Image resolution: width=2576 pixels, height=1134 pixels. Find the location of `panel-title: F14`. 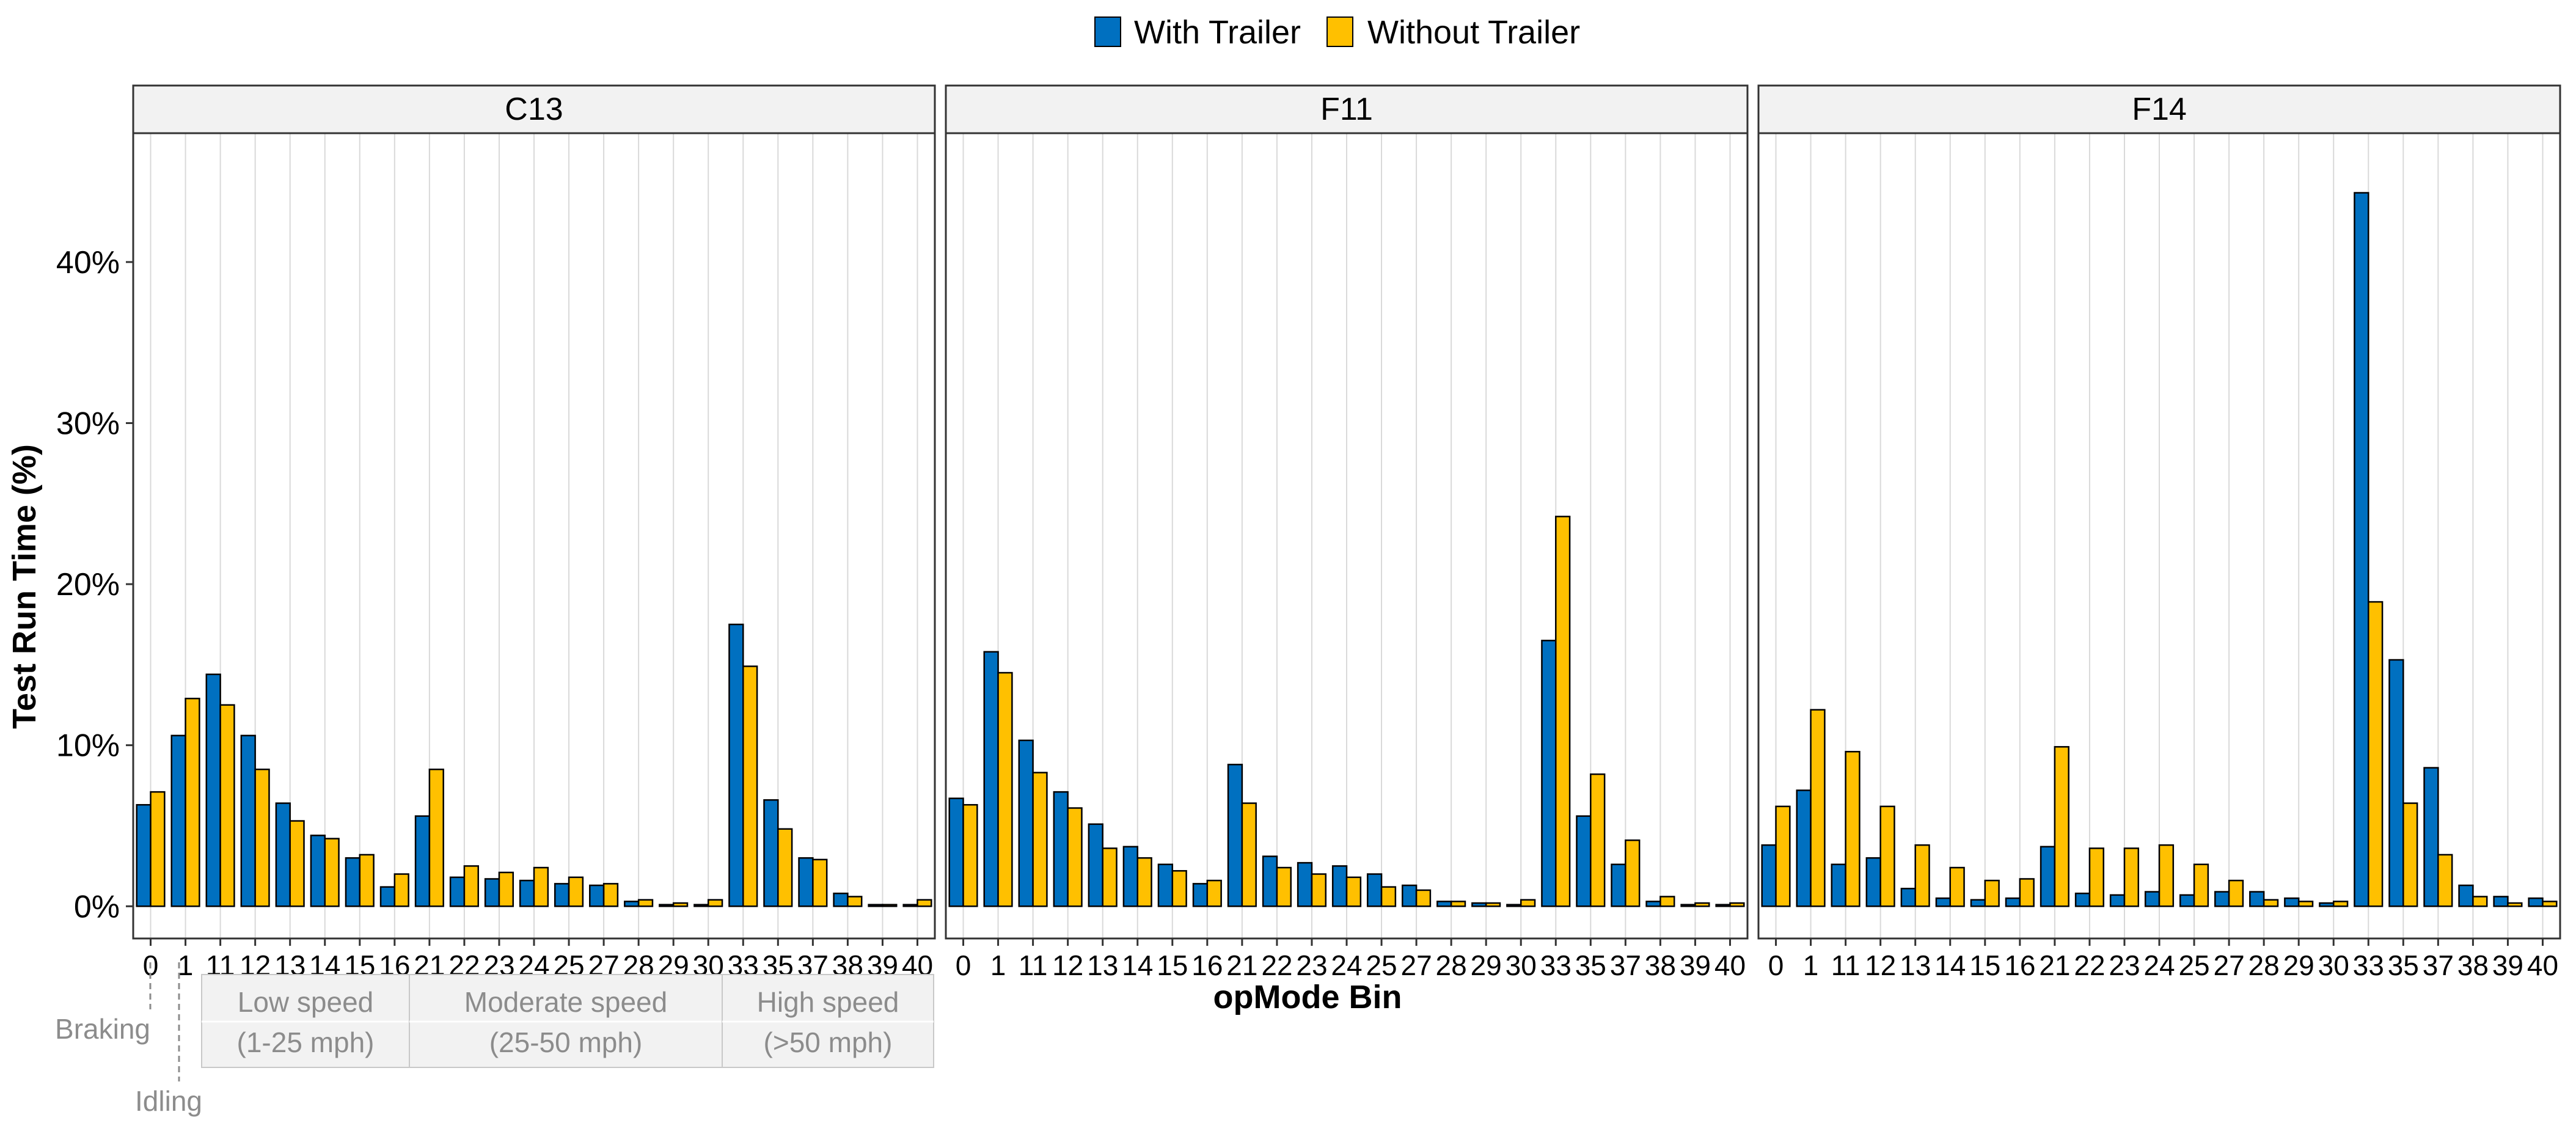

panel-title: F14 is located at coordinates (2159, 109).